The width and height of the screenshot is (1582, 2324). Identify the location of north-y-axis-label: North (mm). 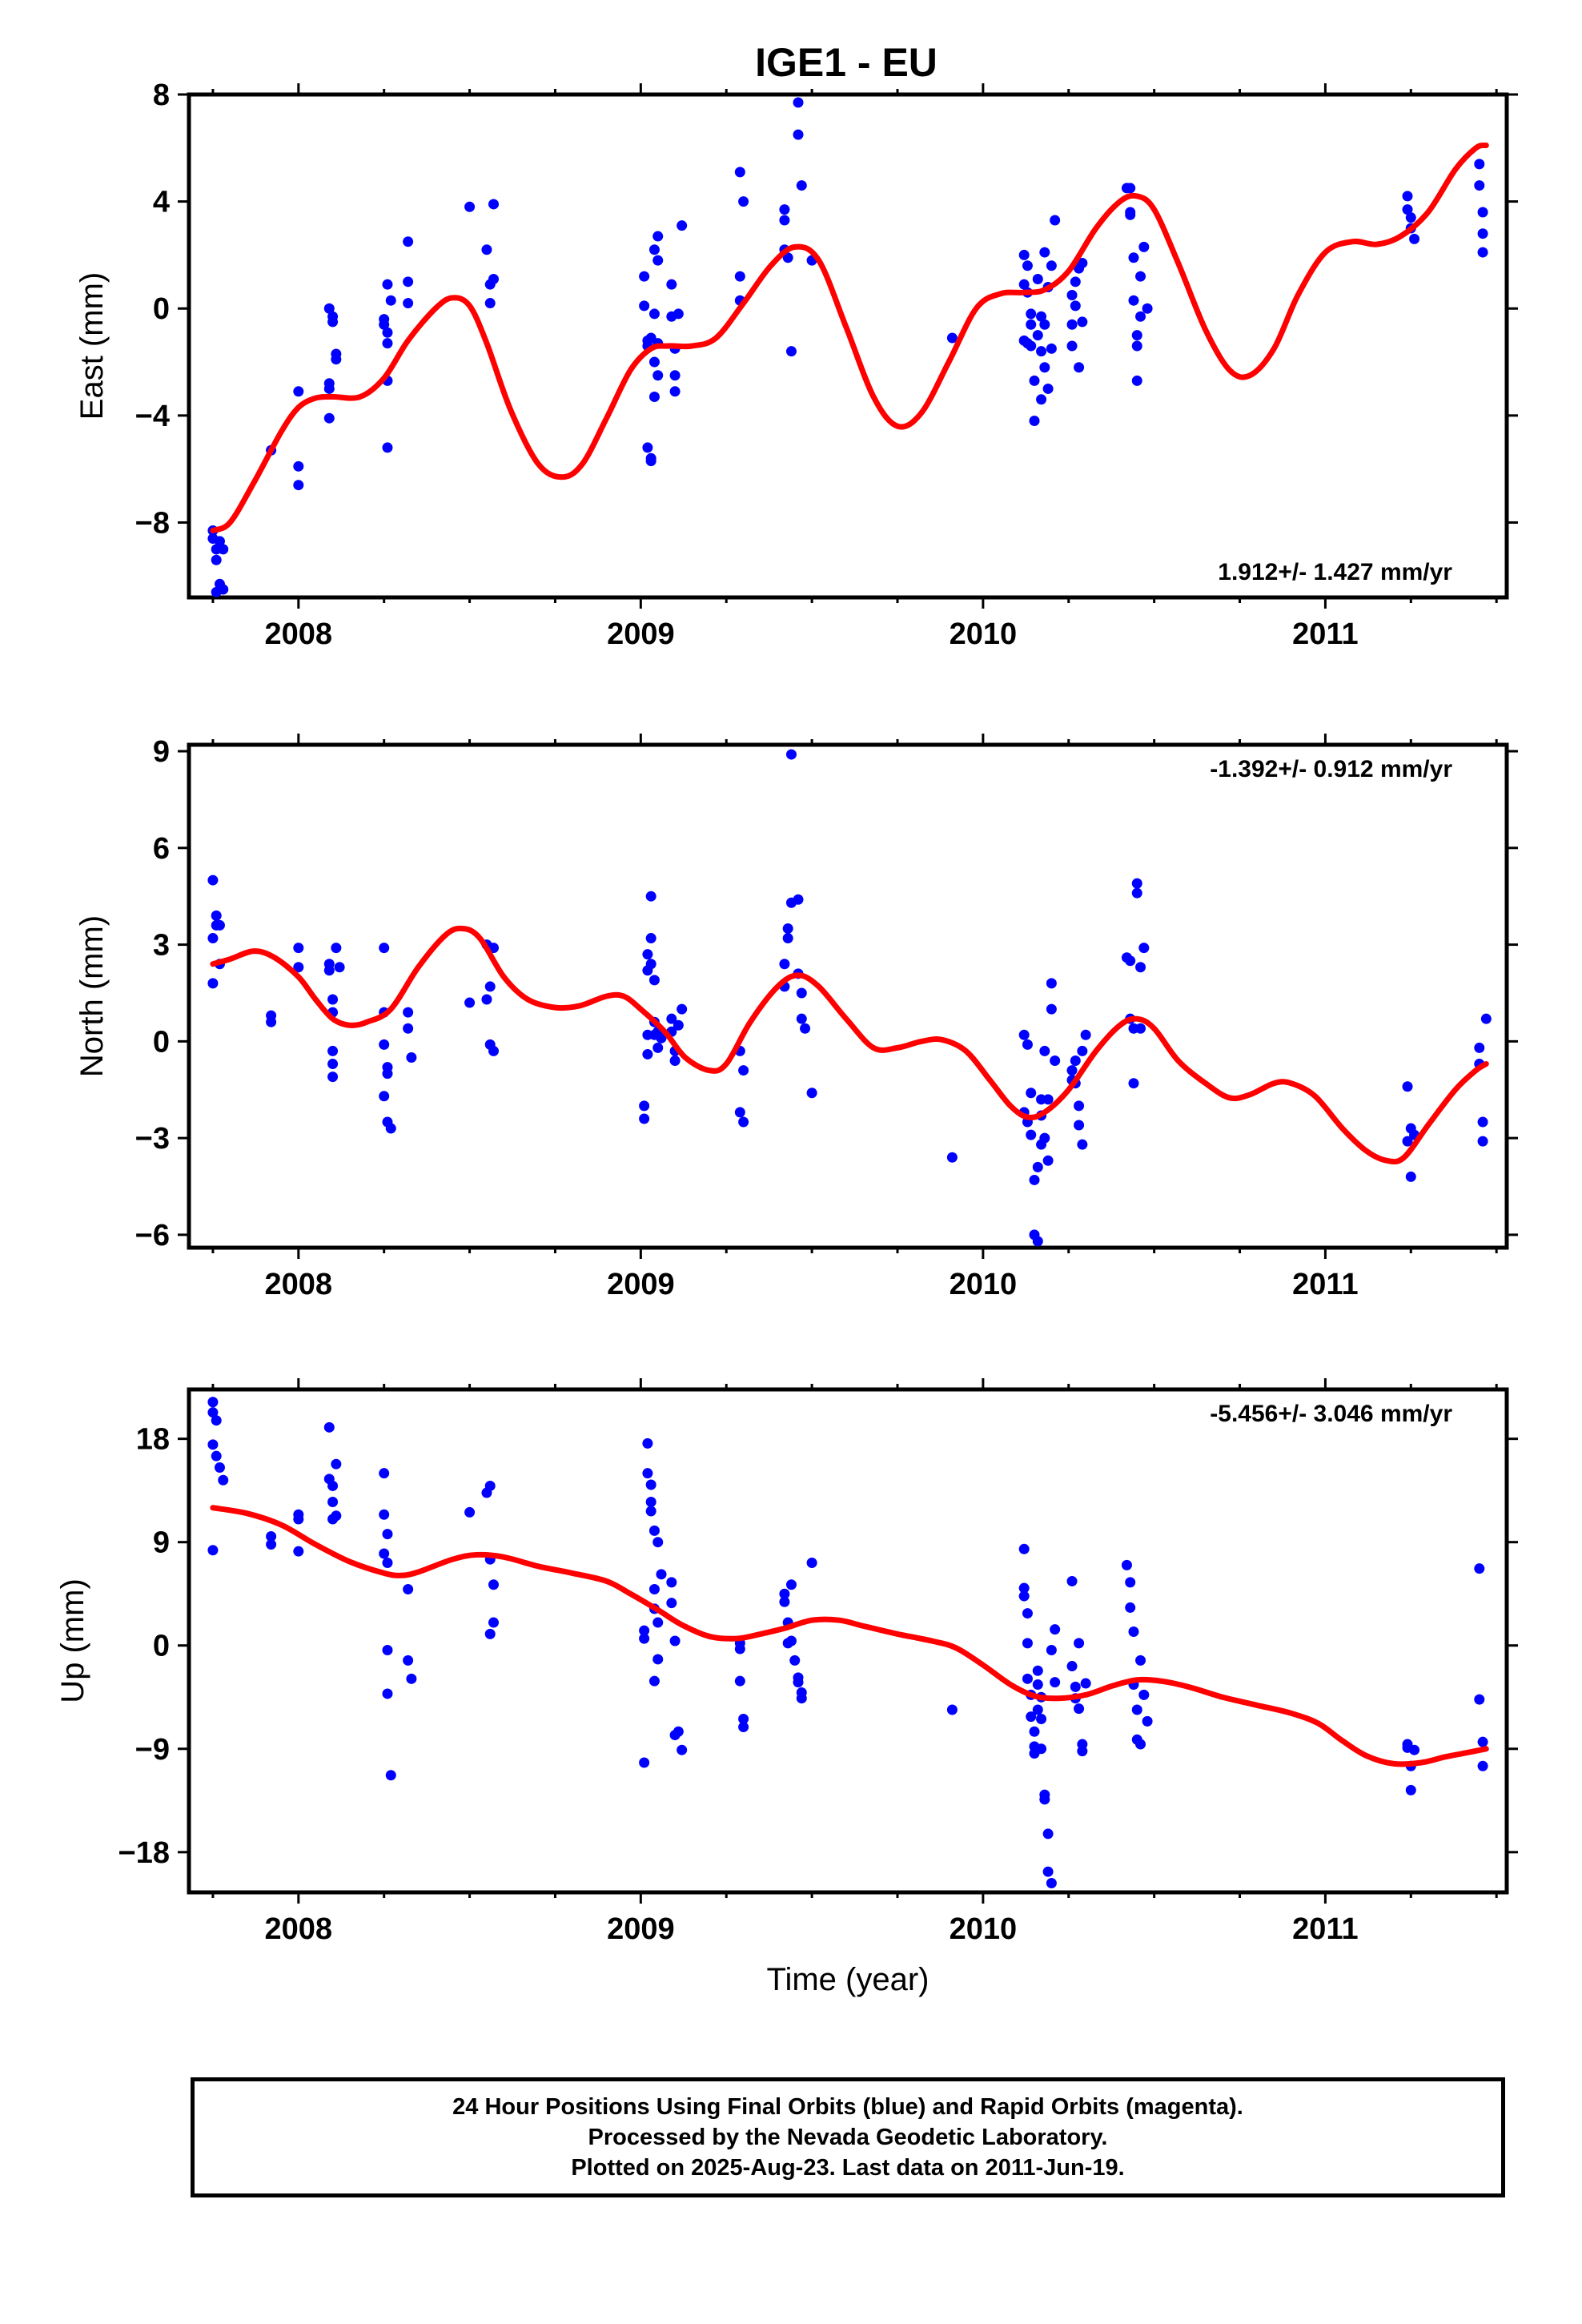
(92, 996).